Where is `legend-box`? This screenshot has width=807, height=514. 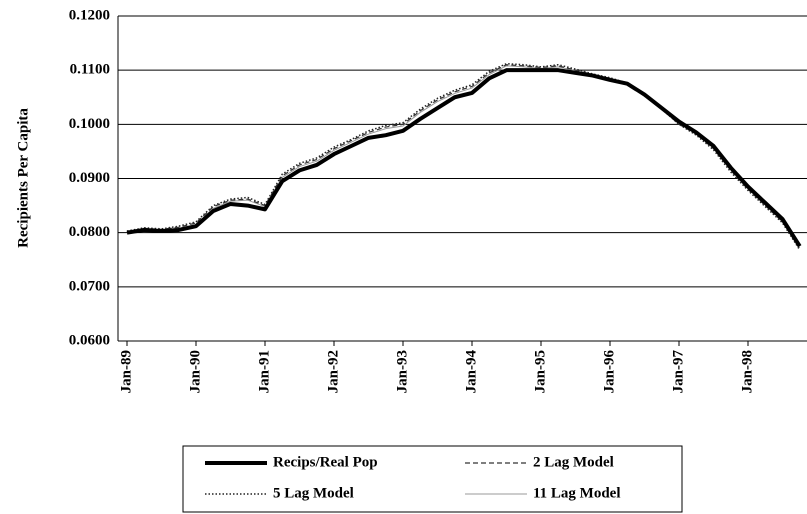 legend-box is located at coordinates (432, 479).